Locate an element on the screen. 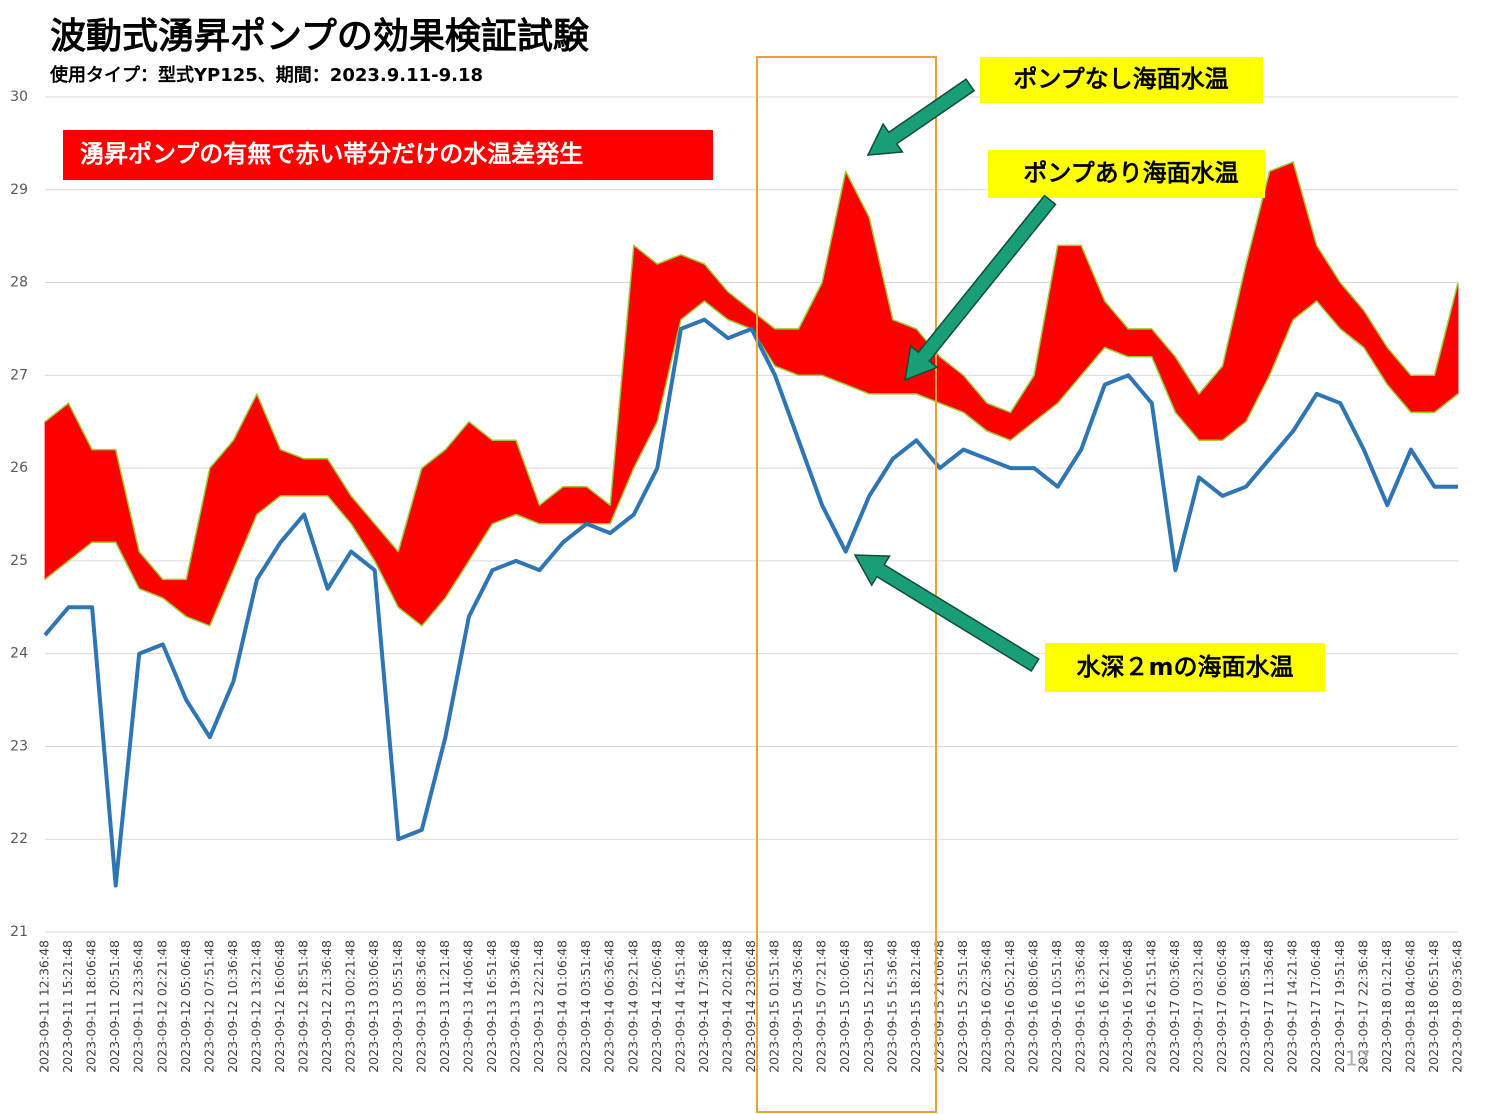 The image size is (1488, 1114). x-tick-label: 2023-09-17 06:06:48 is located at coordinates (1221, 1006).